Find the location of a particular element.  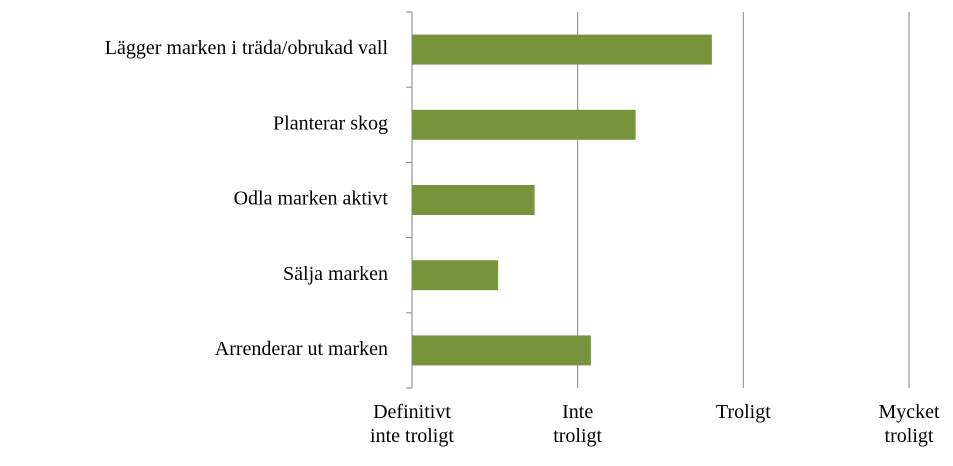

y-tick-label: Planterar skog is located at coordinates (330, 123).